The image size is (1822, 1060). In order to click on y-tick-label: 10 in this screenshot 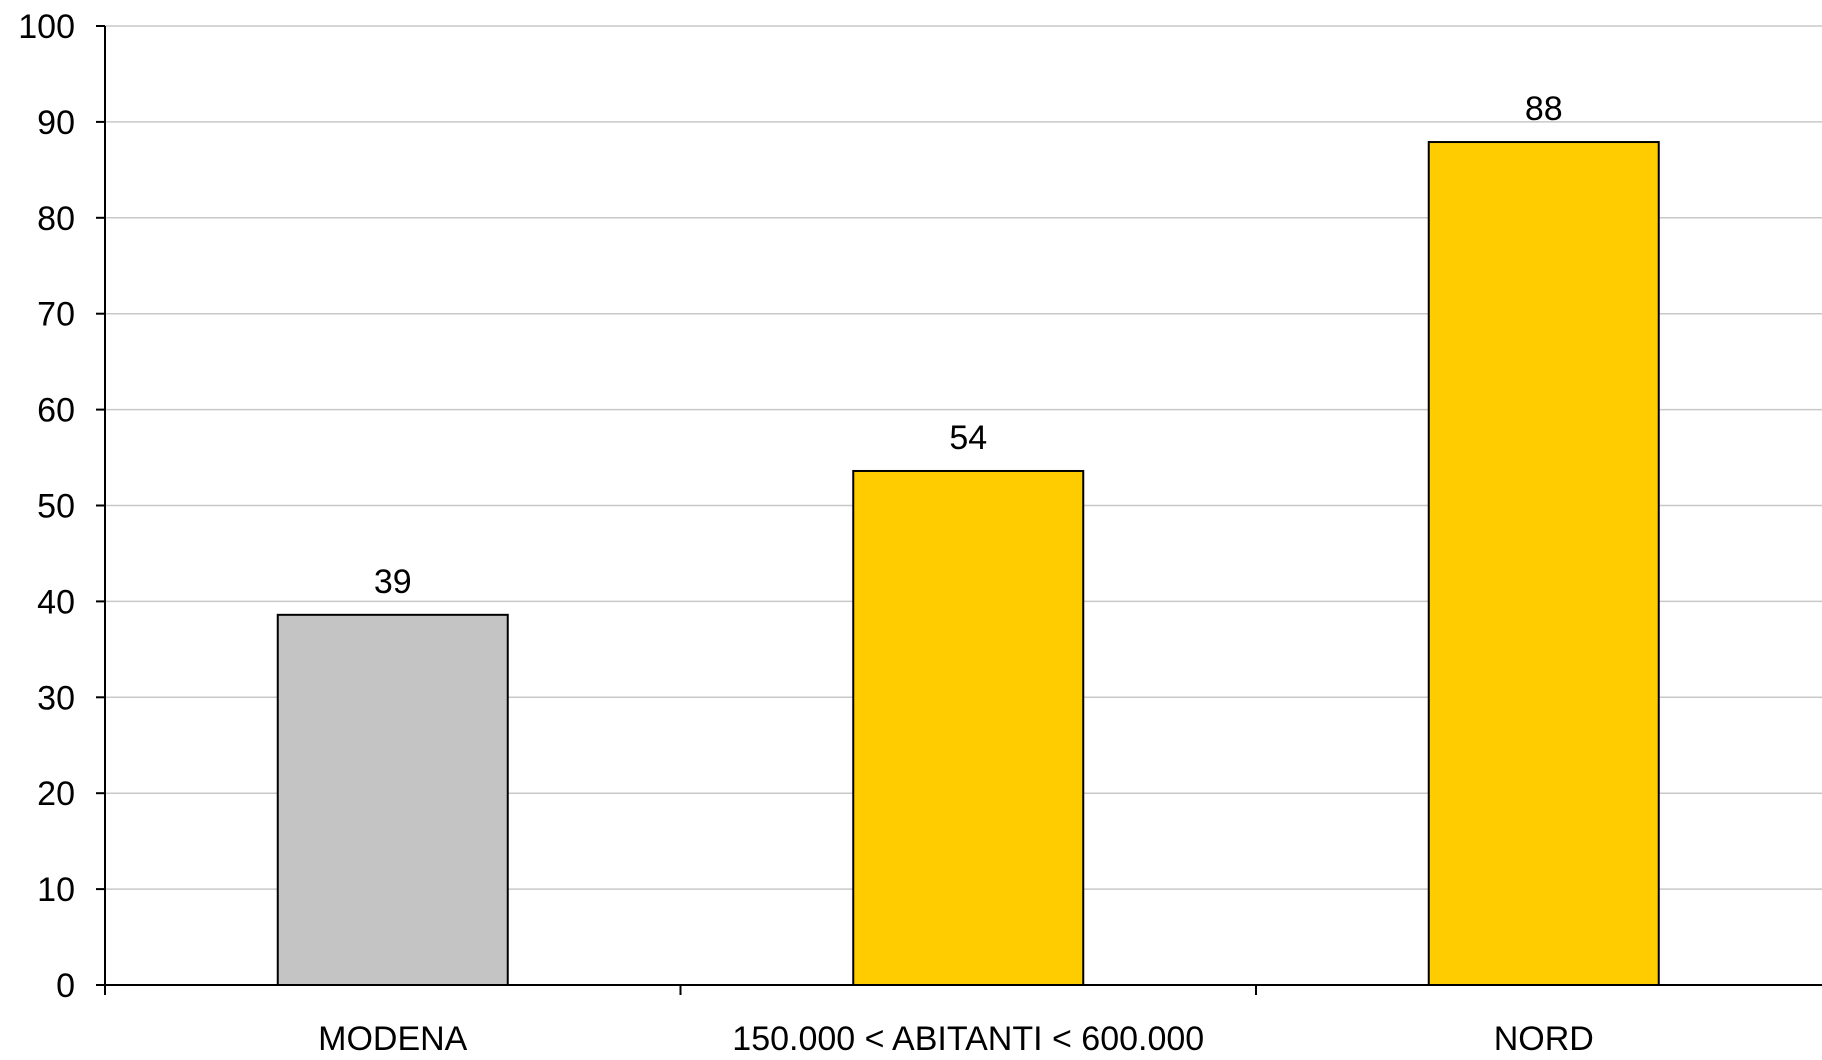, I will do `click(56, 890)`.